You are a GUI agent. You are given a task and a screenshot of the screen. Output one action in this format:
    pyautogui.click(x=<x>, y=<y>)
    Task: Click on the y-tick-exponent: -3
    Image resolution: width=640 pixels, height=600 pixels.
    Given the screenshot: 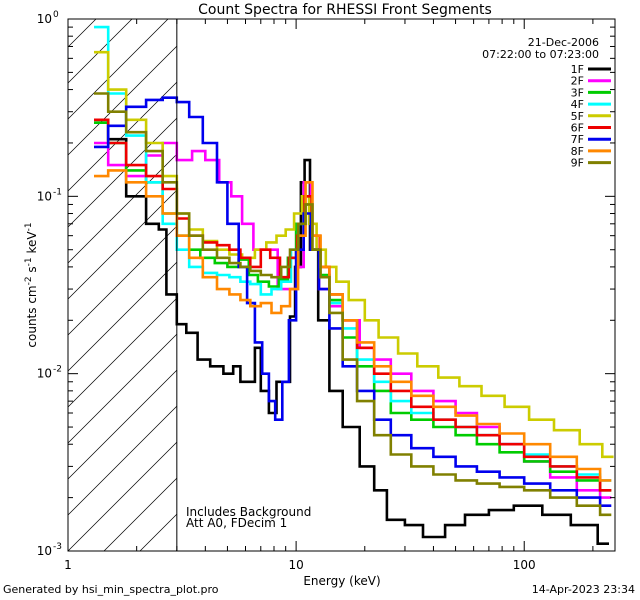 What is the action you would take?
    pyautogui.click(x=57, y=547)
    